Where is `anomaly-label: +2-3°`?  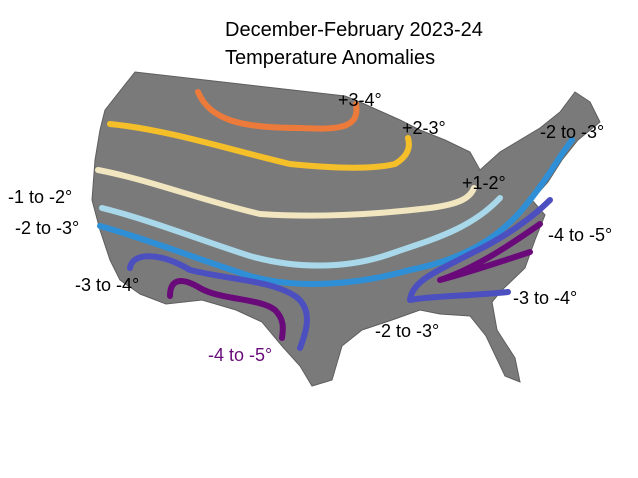 anomaly-label: +2-3° is located at coordinates (424, 128).